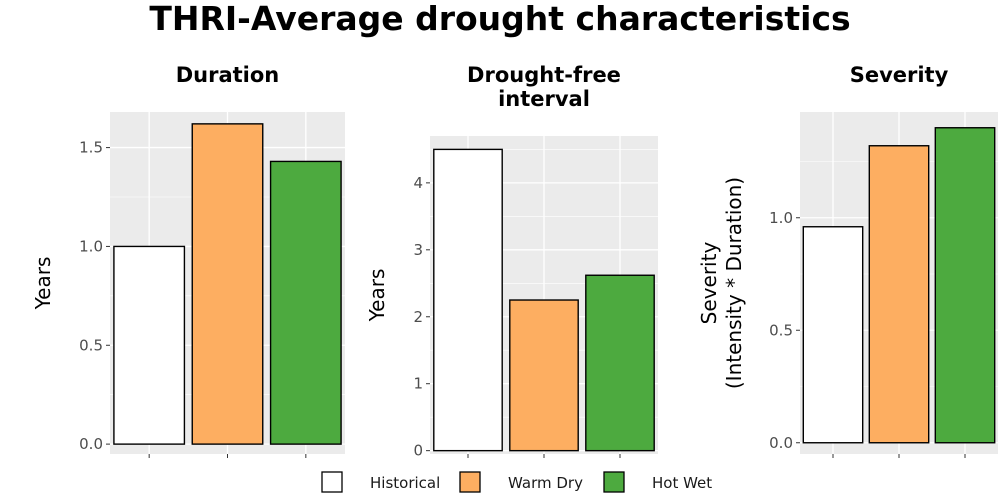 Image resolution: width=1000 pixels, height=500 pixels. What do you see at coordinates (499, 19) in the screenshot?
I see `figure-title: THRI-Average drought characteristics` at bounding box center [499, 19].